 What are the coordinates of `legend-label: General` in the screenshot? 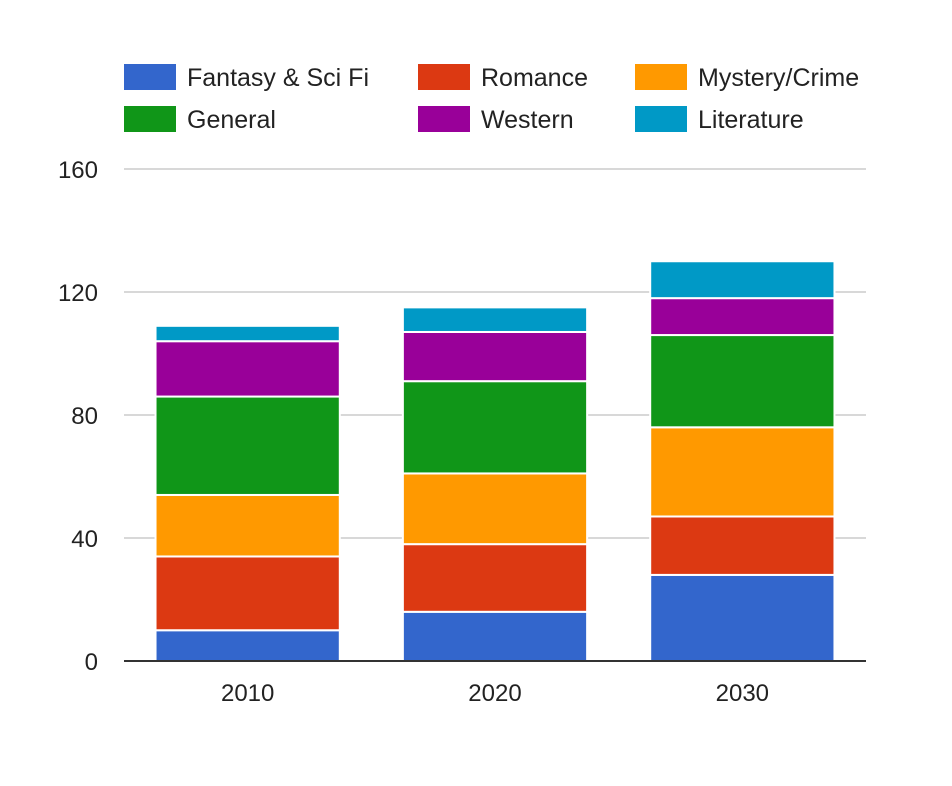 It's located at (231, 120).